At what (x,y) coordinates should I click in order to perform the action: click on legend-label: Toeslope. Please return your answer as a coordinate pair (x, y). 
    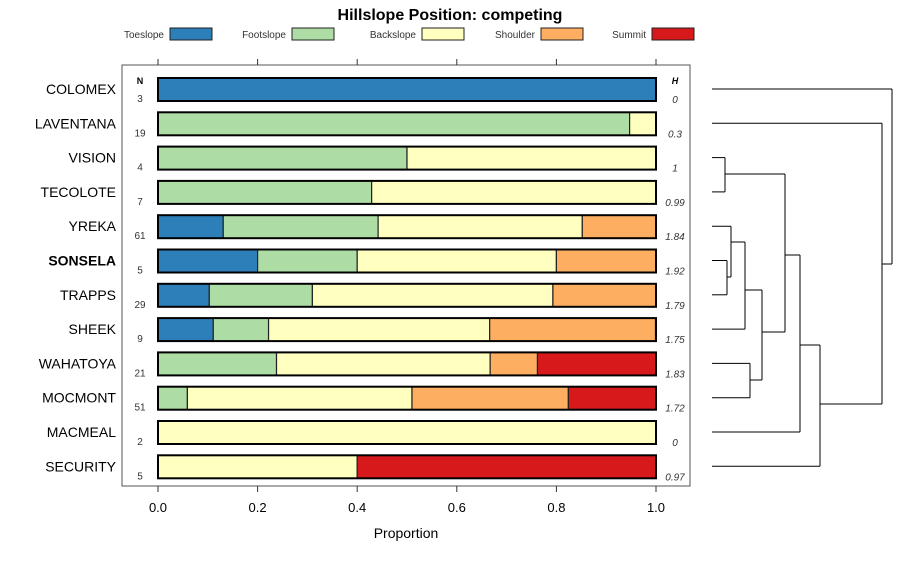
    Looking at the image, I should click on (144, 35).